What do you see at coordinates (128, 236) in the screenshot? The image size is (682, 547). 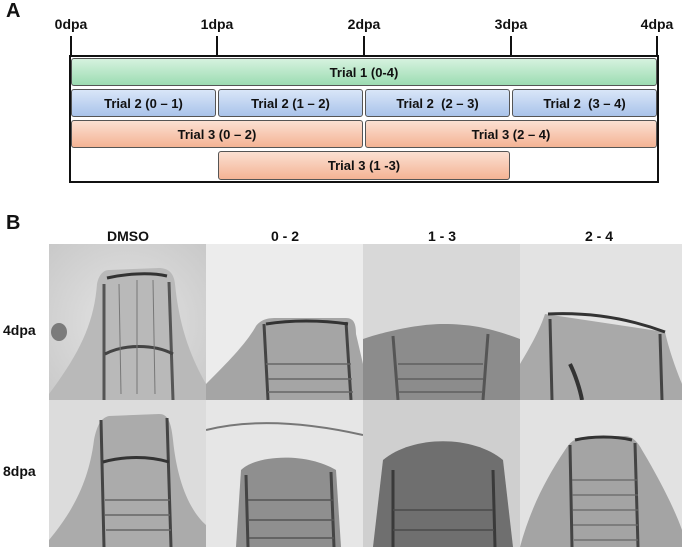 I see `column-header-dmso: DMSO` at bounding box center [128, 236].